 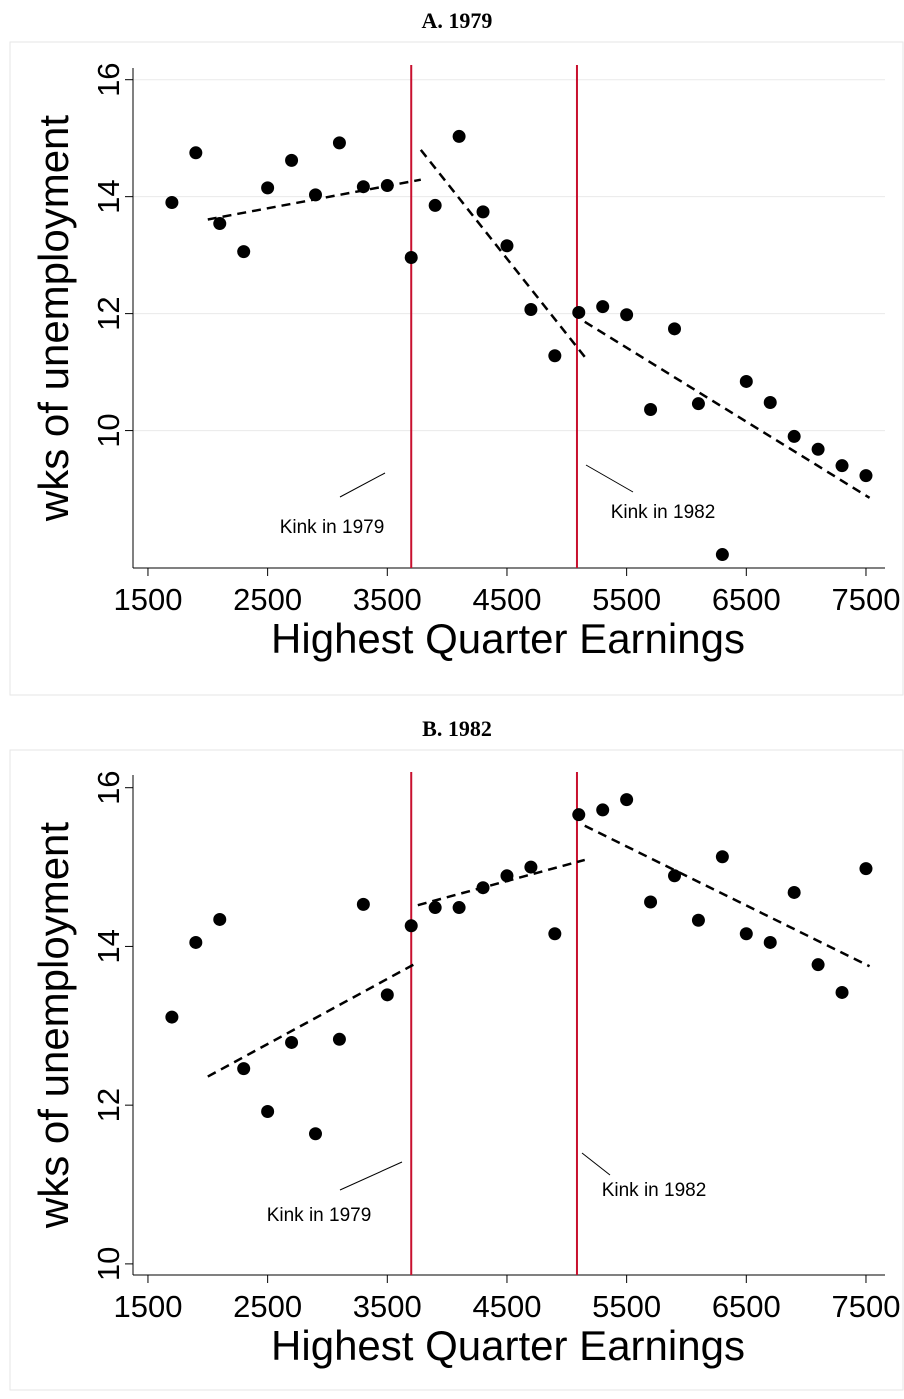 I want to click on chart-title: A. 1979, so click(x=457, y=20).